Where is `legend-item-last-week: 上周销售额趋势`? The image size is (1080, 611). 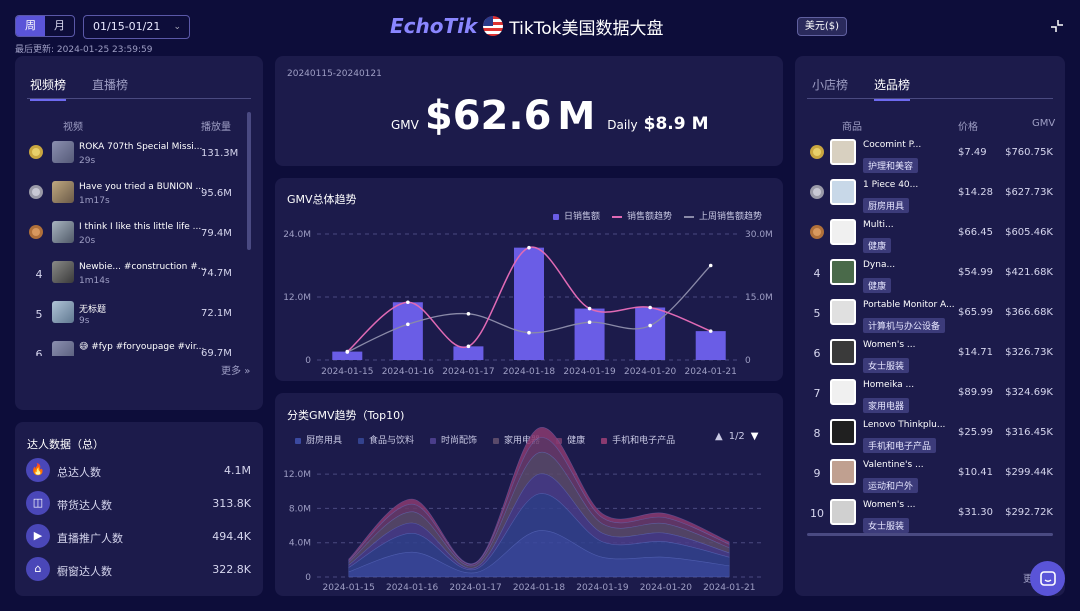
legend-item-last-week: 上周销售额趋势 is located at coordinates (723, 215).